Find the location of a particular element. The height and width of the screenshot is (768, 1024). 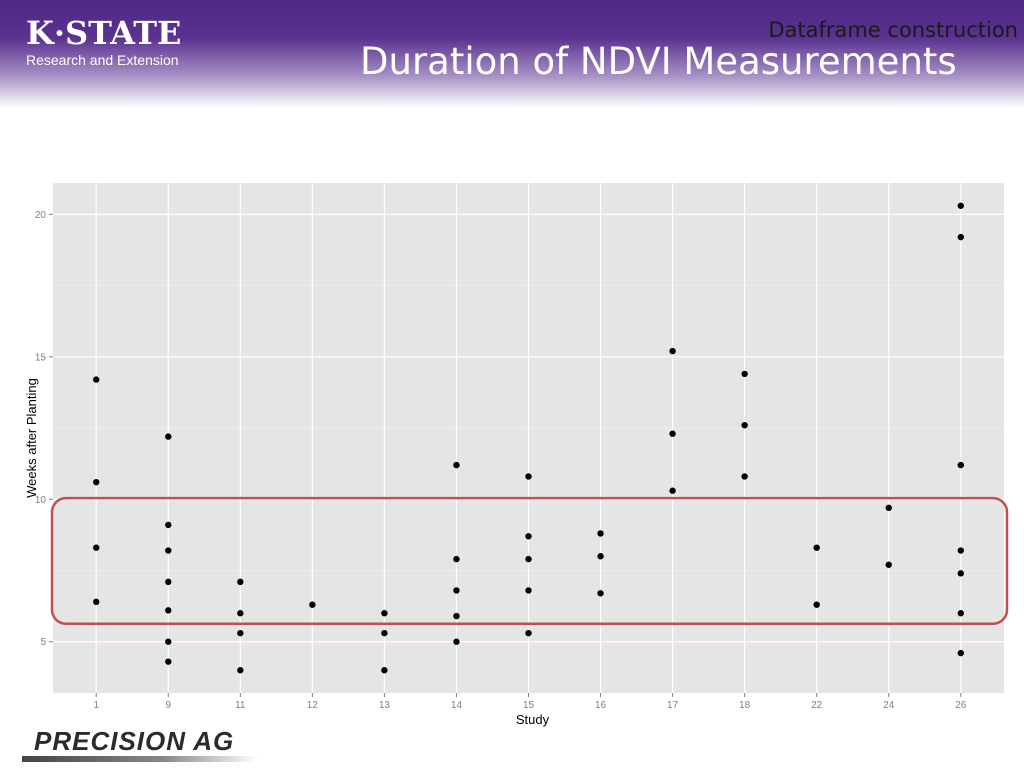

y-tick-label: 20 is located at coordinates (41, 215).